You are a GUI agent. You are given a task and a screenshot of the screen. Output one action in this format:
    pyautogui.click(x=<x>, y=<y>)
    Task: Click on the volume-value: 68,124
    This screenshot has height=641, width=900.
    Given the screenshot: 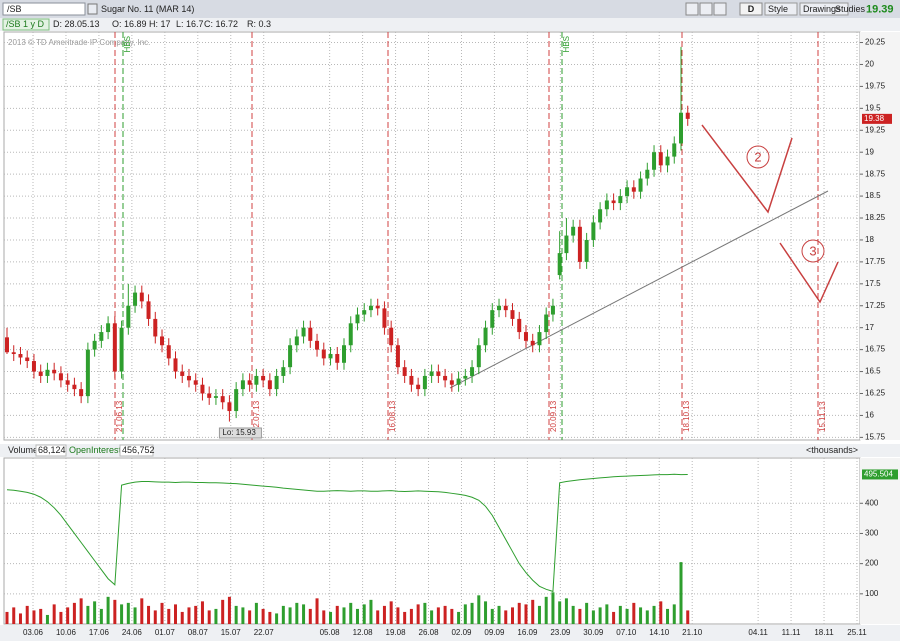 What is the action you would take?
    pyautogui.click(x=52, y=450)
    